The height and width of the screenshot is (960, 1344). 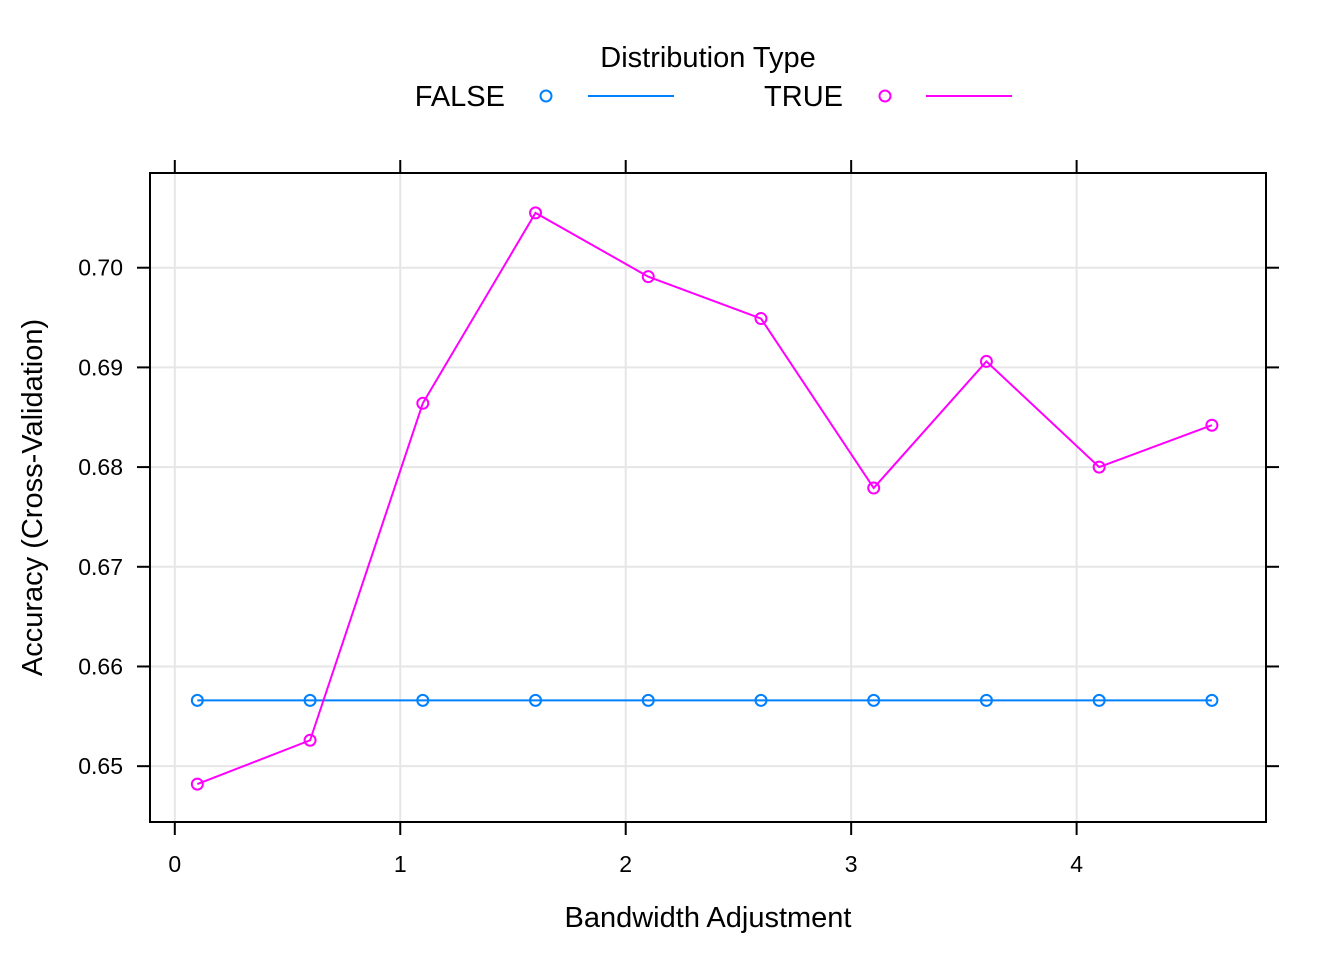 What do you see at coordinates (33, 497) in the screenshot?
I see `y-axis-title: Accuracy (Cross-Validation)` at bounding box center [33, 497].